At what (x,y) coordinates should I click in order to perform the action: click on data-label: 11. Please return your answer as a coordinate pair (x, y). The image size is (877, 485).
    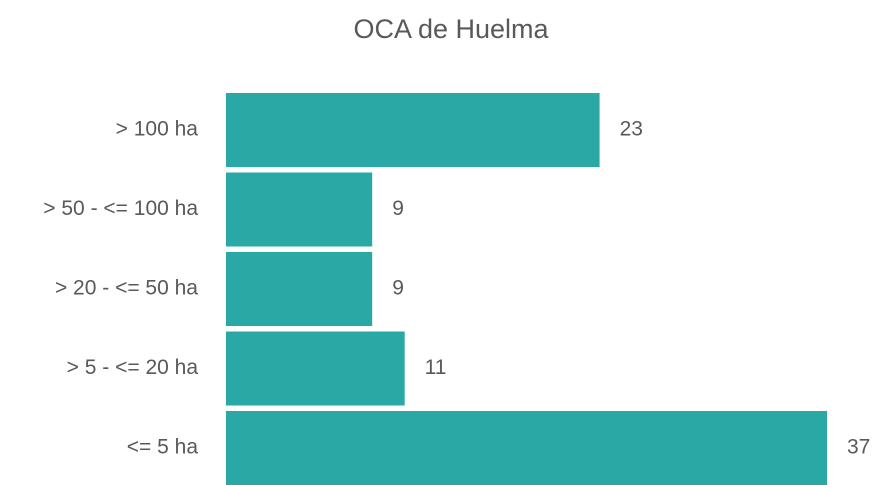
    Looking at the image, I should click on (436, 367).